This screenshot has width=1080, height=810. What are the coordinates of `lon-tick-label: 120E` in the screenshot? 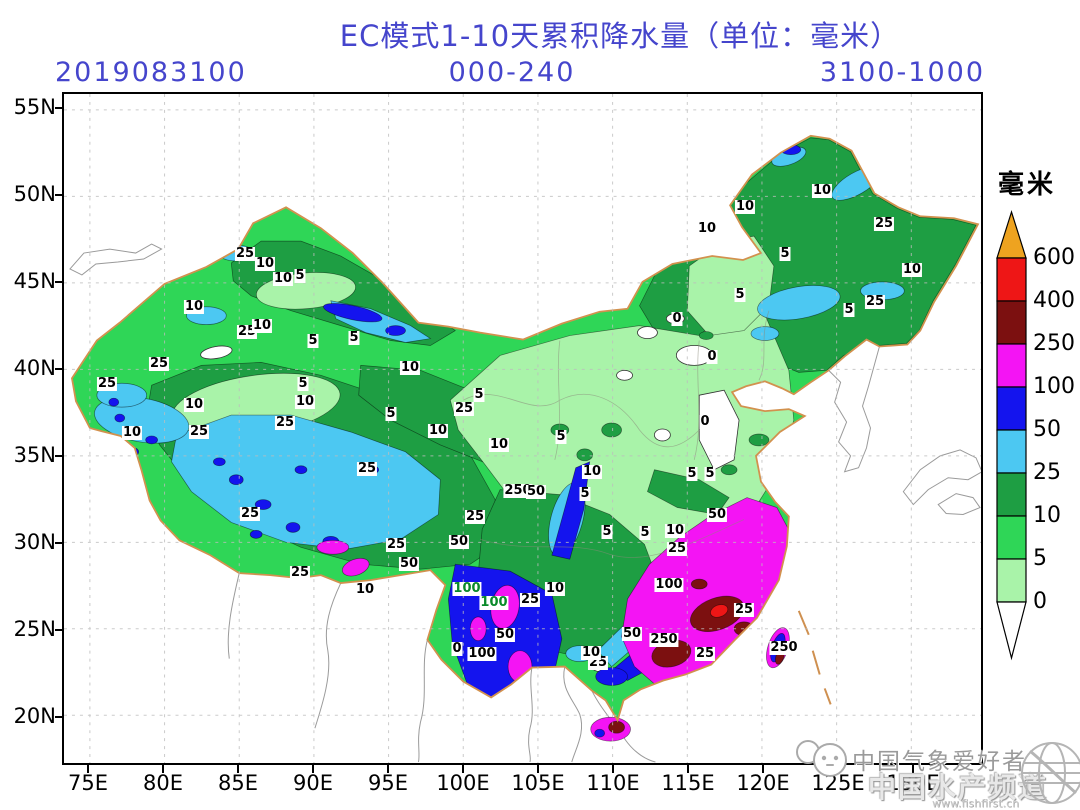 It's located at (763, 783).